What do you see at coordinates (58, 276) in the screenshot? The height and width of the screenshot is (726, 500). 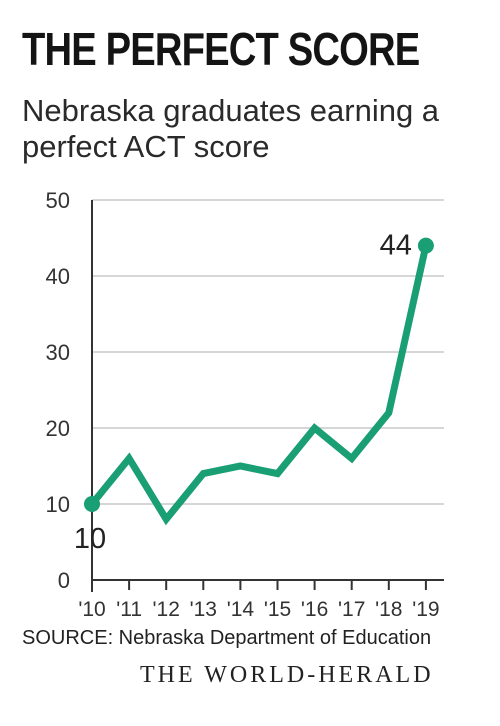 I see `y-tick-label: 40` at bounding box center [58, 276].